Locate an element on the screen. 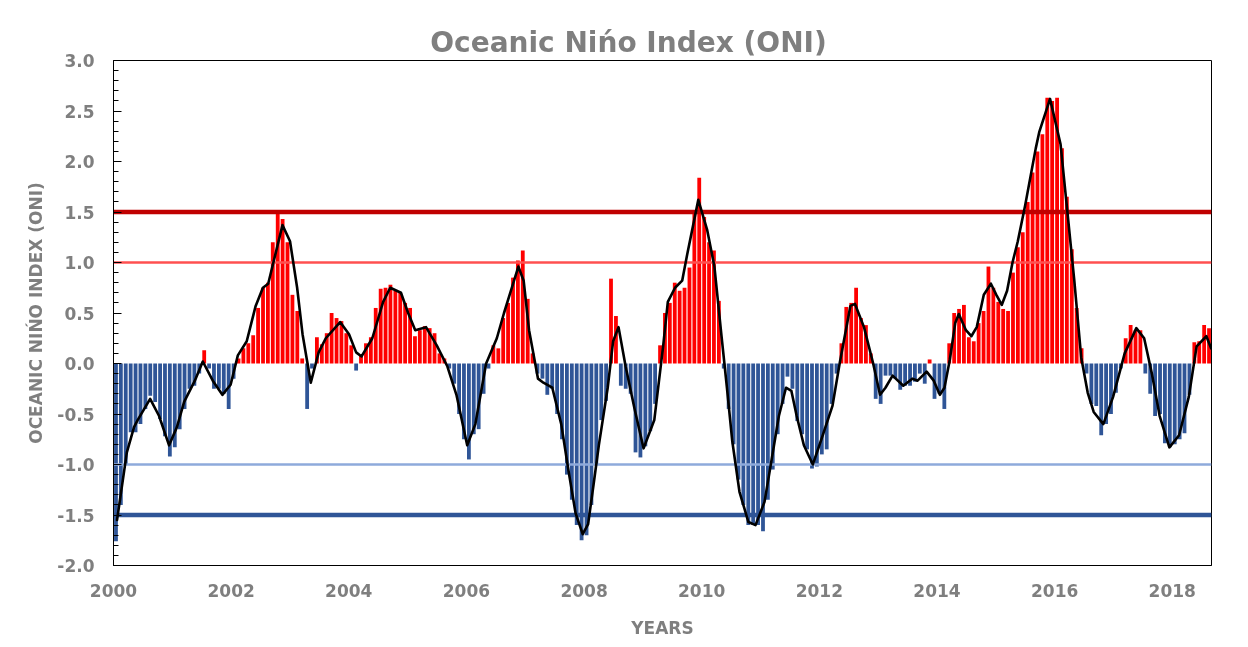 The width and height of the screenshot is (1248, 647). y-axis-title: OCEANIC NIŃO INDEX (ONI) is located at coordinates (36, 313).